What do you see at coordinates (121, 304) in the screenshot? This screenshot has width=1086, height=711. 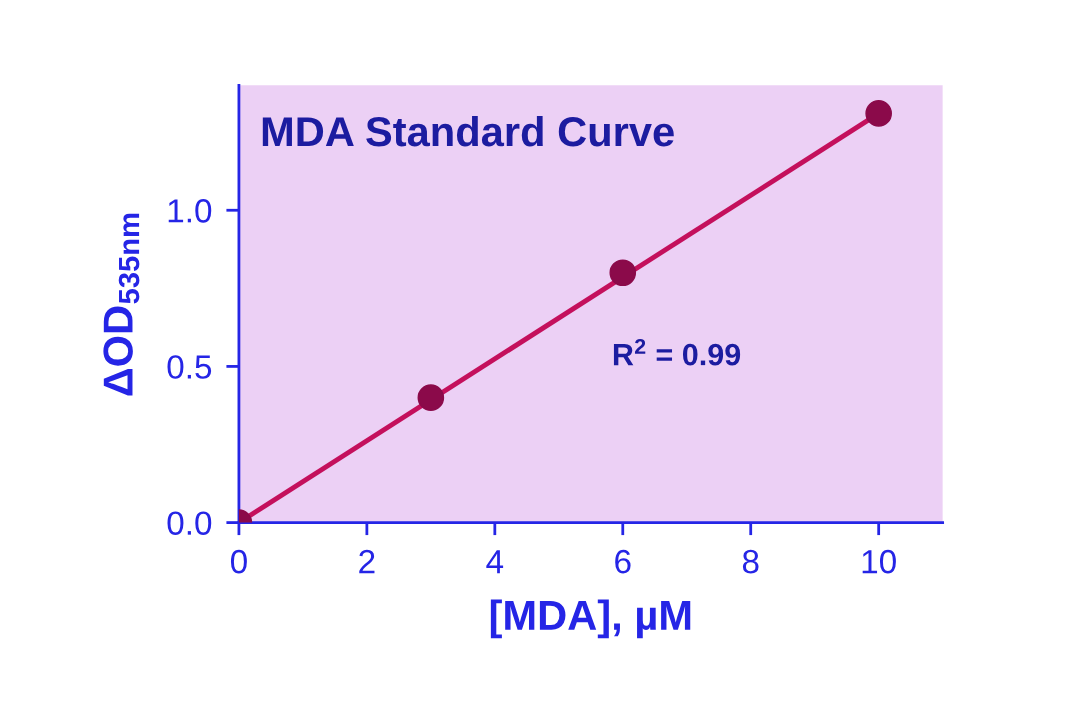 I see `y-axis-title: ΔOD$_{535nm}$` at bounding box center [121, 304].